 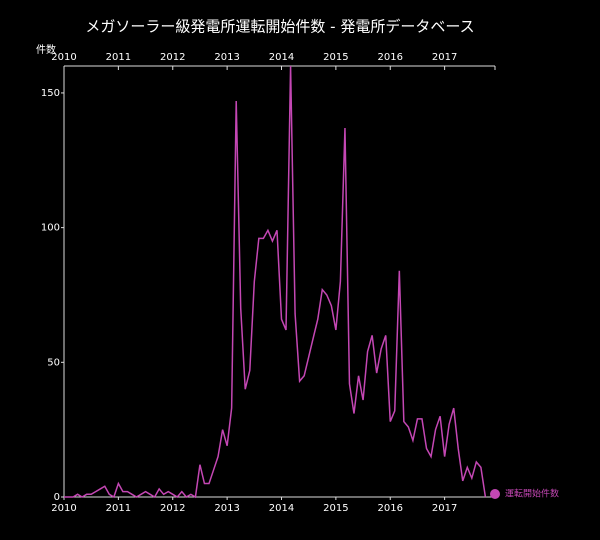 What do you see at coordinates (335, 508) in the screenshot?
I see `x-tick-label: 2015` at bounding box center [335, 508].